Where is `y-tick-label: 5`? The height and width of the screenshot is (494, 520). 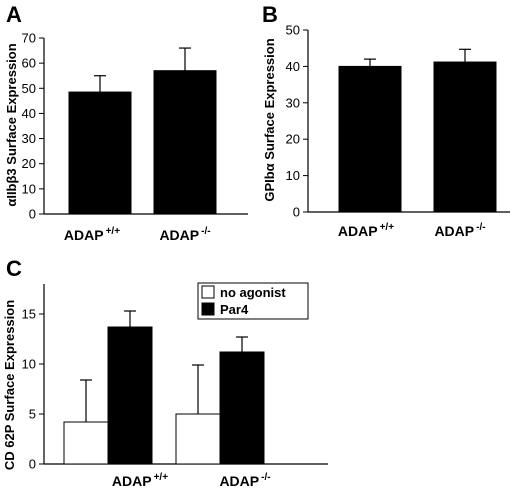
y-tick-label: 5 is located at coordinates (32, 414).